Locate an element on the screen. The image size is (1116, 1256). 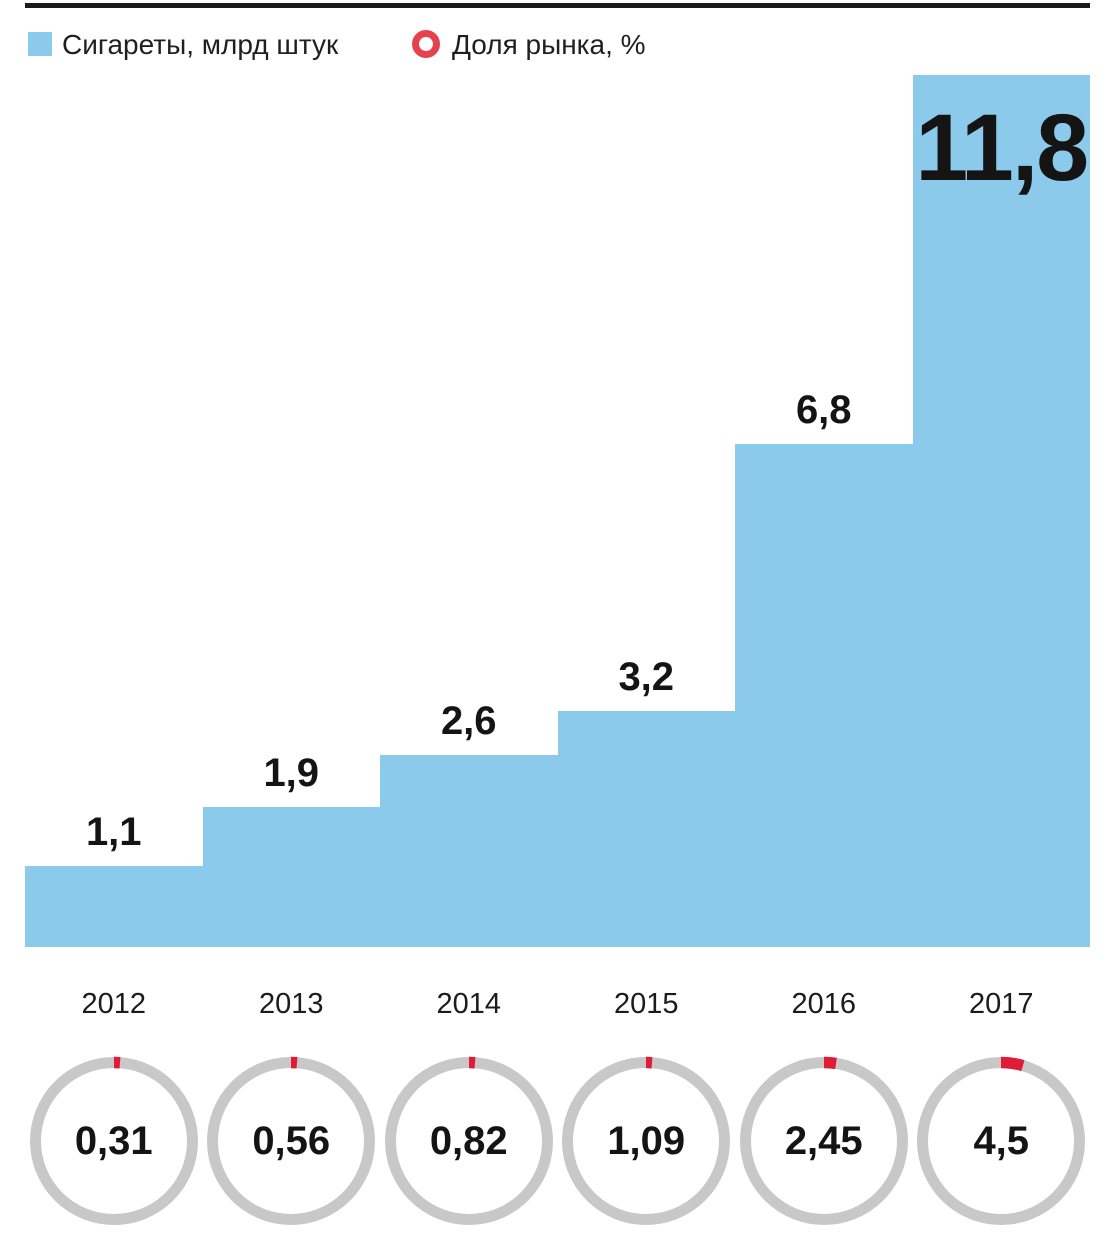
donut-svg-2017 is located at coordinates (1001, 1141).